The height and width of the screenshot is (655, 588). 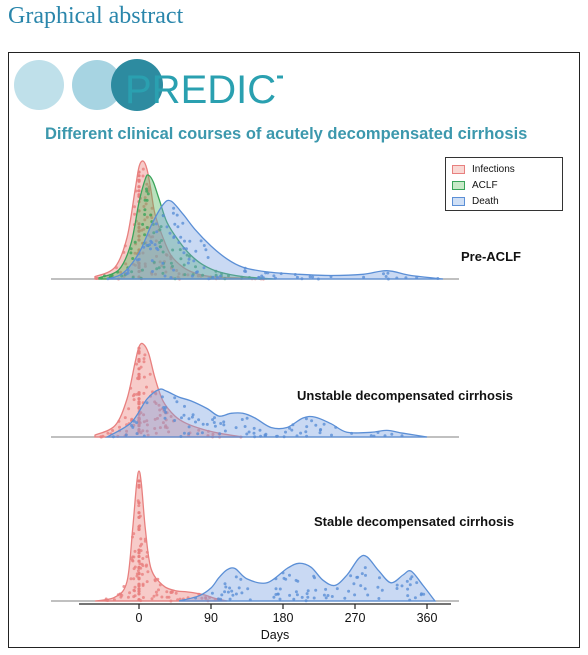 What do you see at coordinates (204, 90) in the screenshot?
I see `logo-wordmark: PREDICT` at bounding box center [204, 90].